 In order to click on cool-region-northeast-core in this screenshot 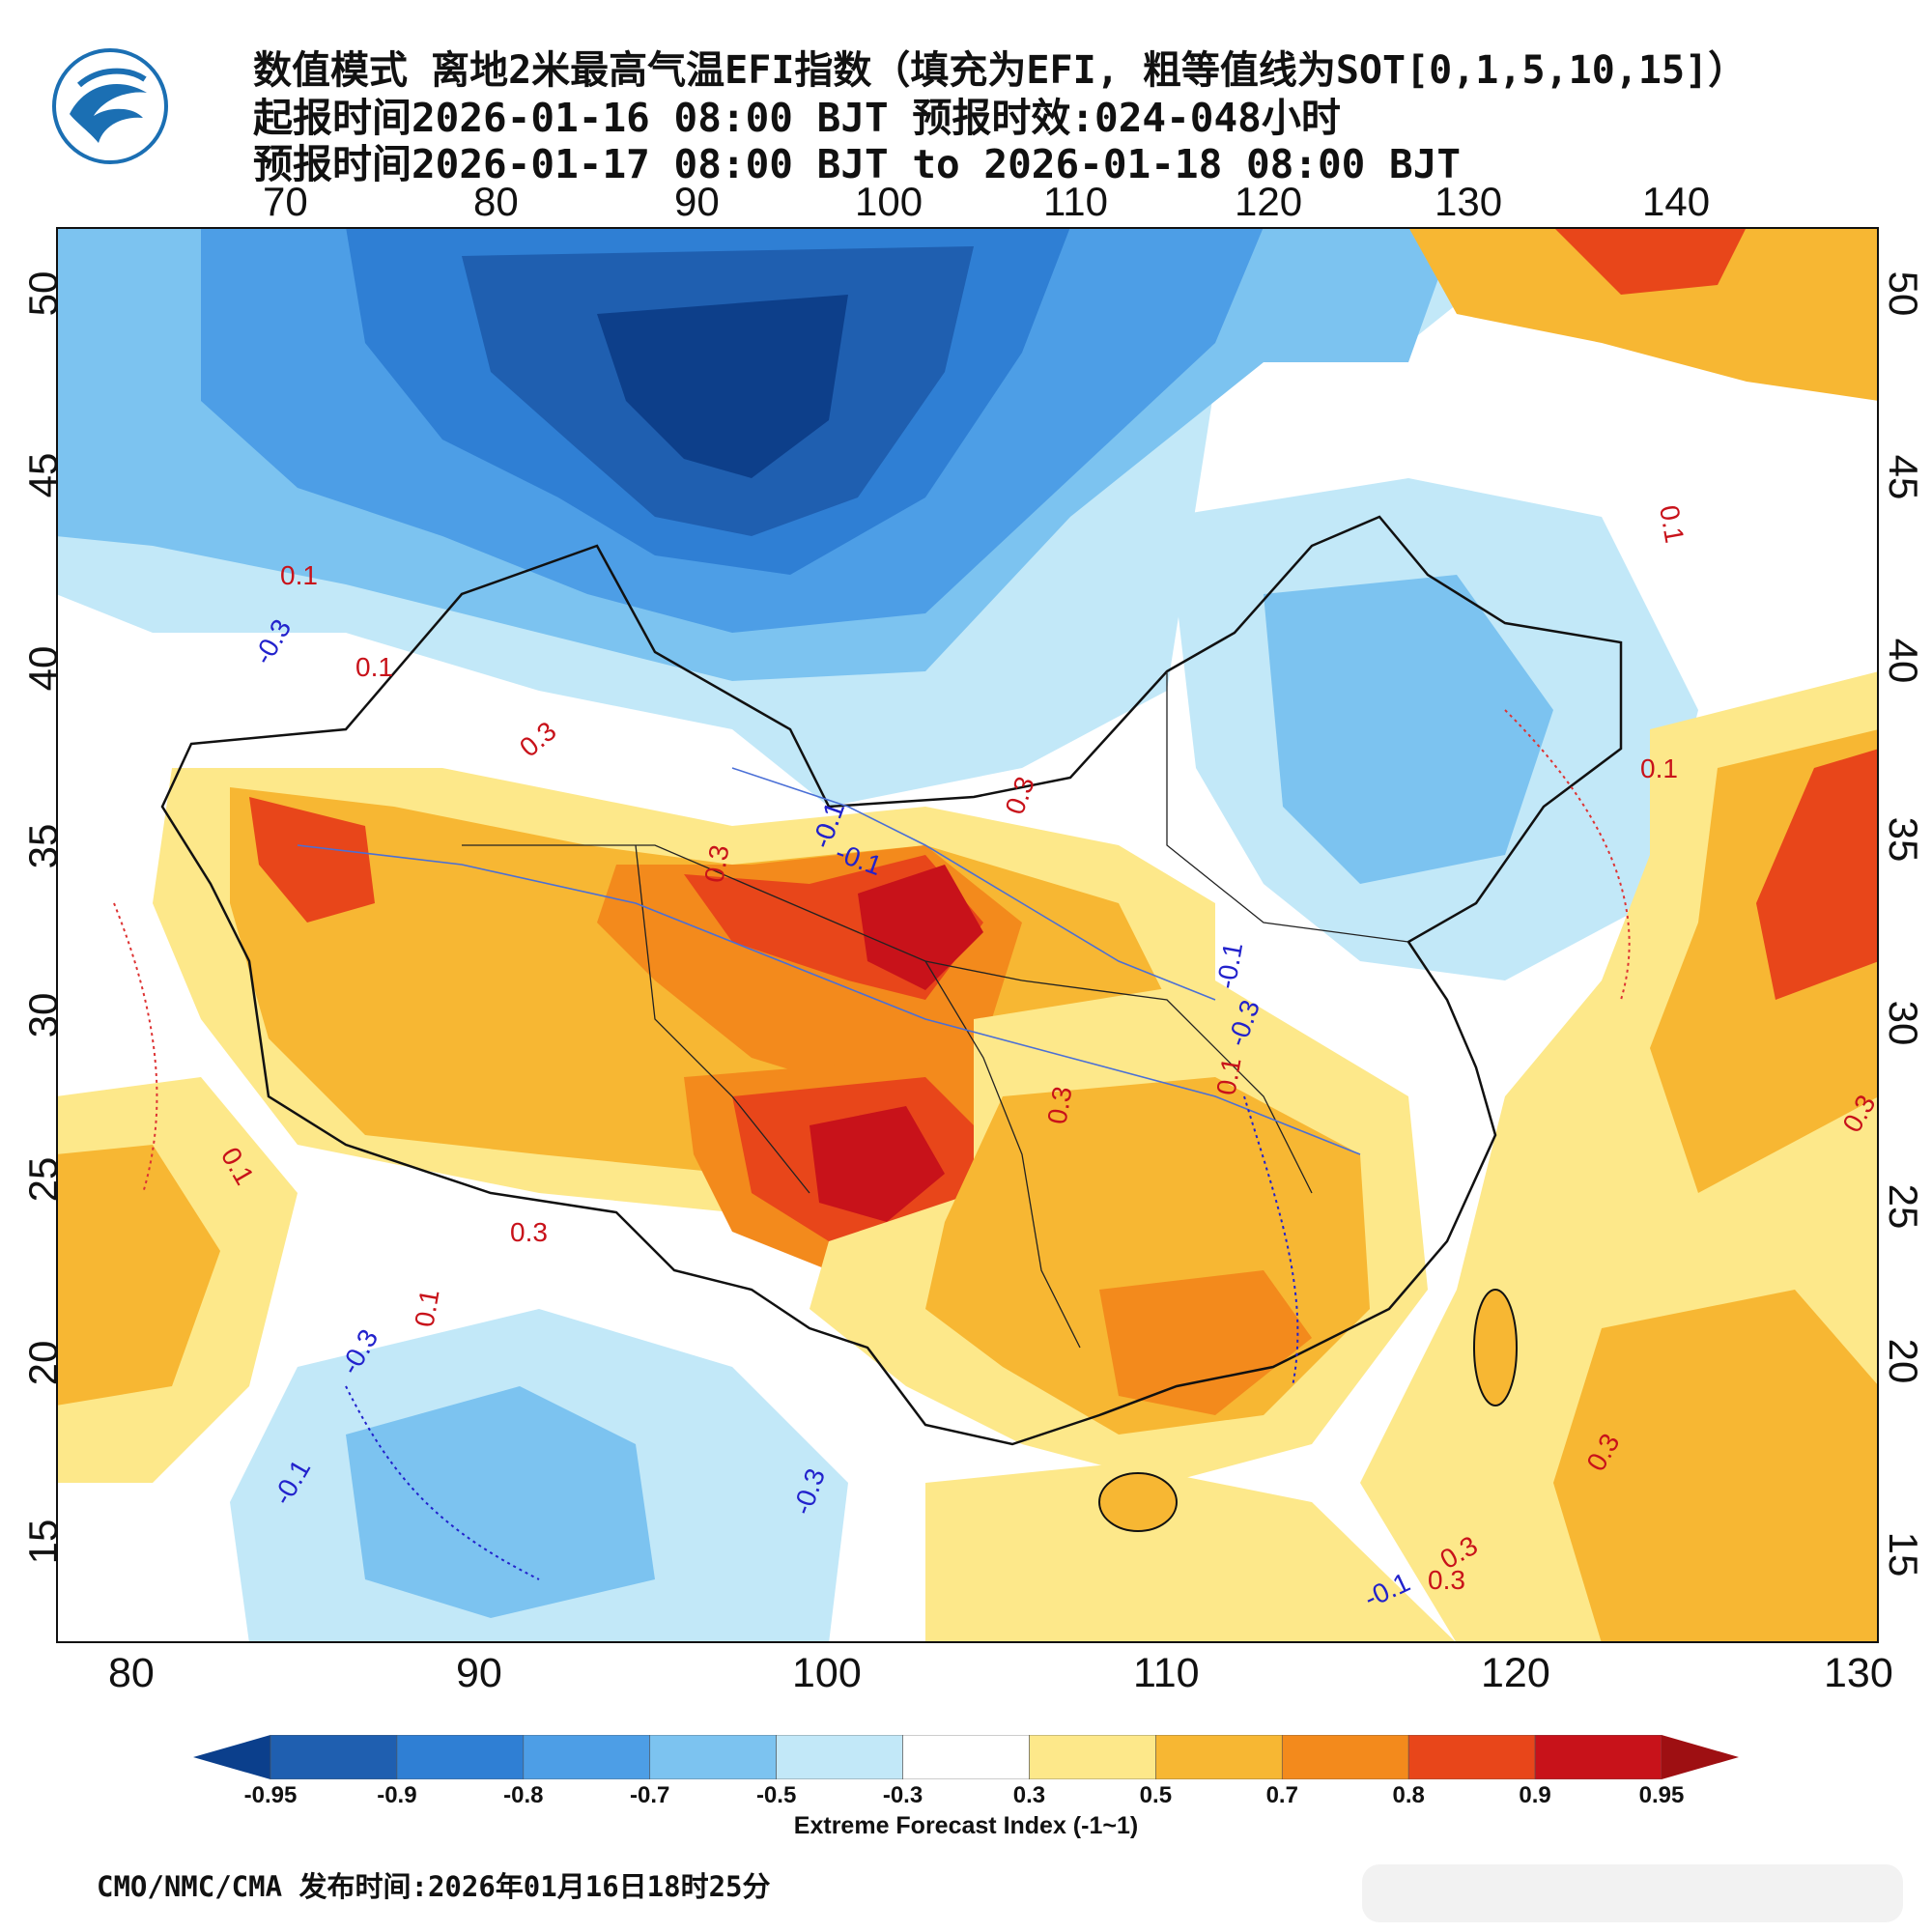, I will do `click(1408, 729)`.